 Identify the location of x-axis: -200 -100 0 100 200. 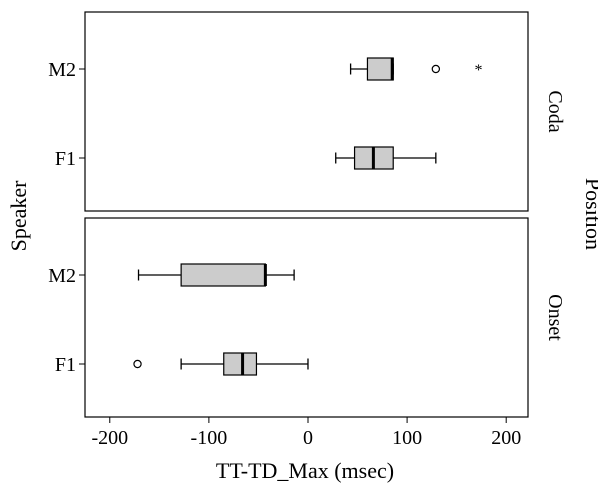
(306, 433).